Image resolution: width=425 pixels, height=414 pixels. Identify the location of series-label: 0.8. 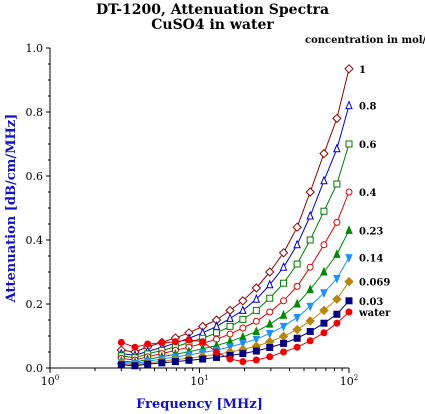
(367, 107).